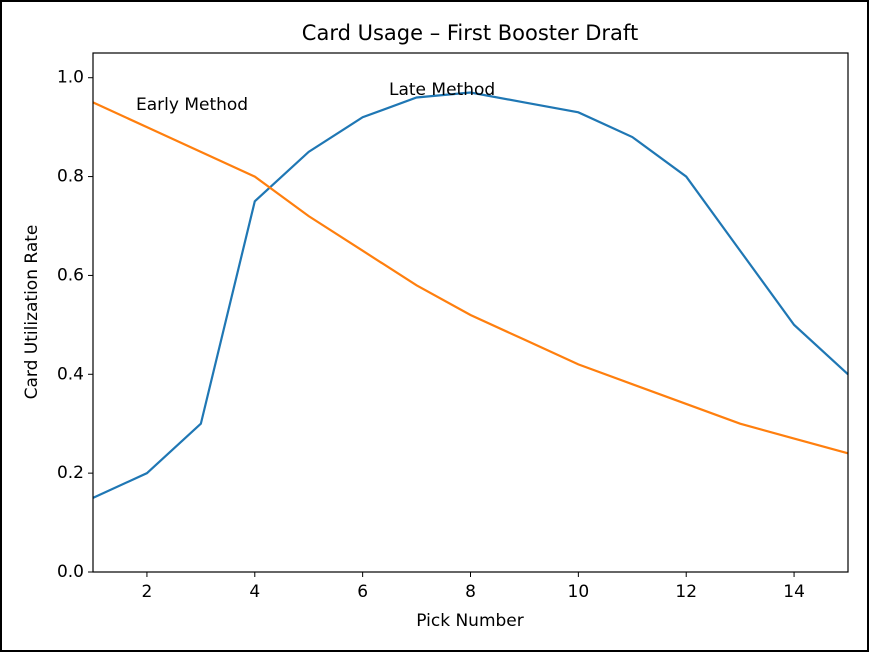 The height and width of the screenshot is (652, 869). Describe the element at coordinates (32, 312) in the screenshot. I see `y-axis-label: Card Utilization Rate` at that location.